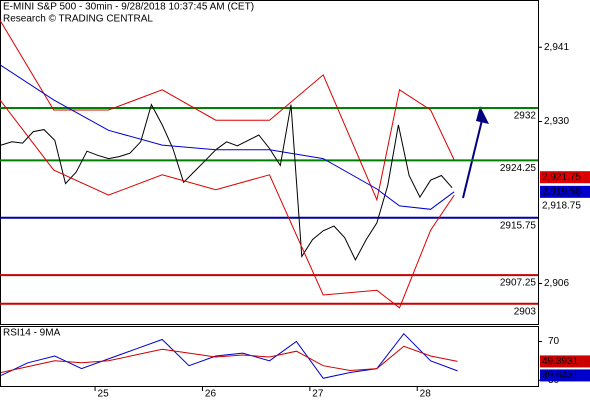 This screenshot has height=400, width=590. Describe the element at coordinates (211, 394) in the screenshot. I see `x-tick-label: 26` at that location.